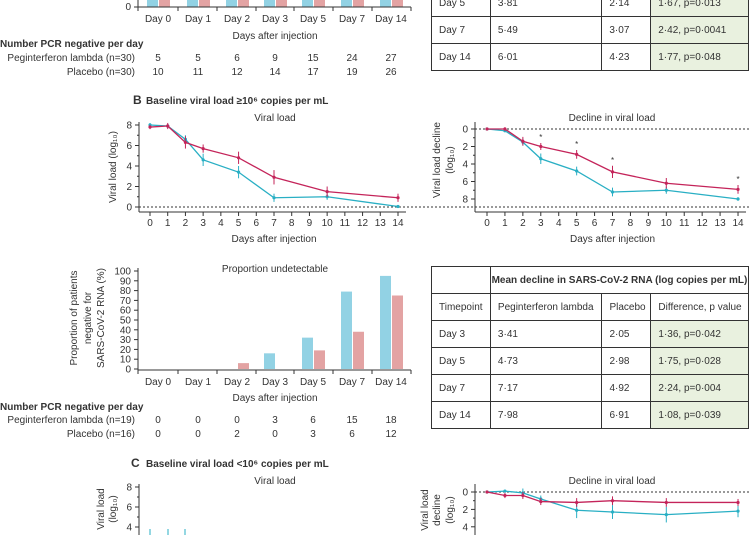 This screenshot has height=536, width=750. What do you see at coordinates (546, 307) in the screenshot?
I see `column-header: Peginterferon lambda` at bounding box center [546, 307].